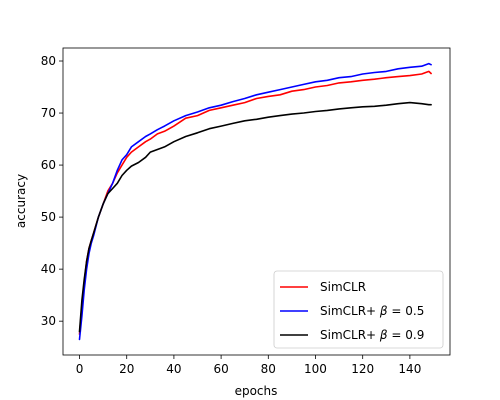  I want to click on legend-label: SimCLR, so click(343, 287).